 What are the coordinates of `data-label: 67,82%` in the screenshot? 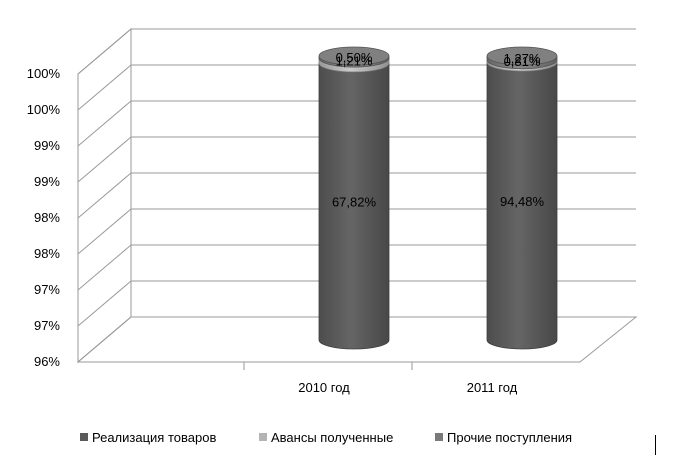 It's located at (354, 201).